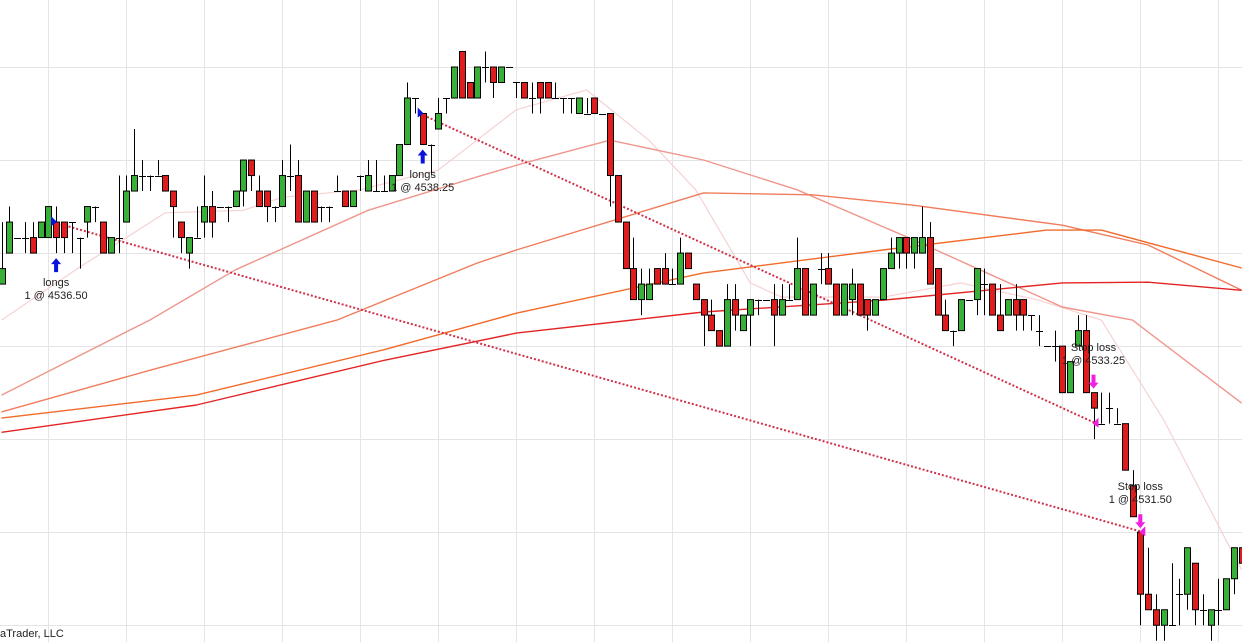  I want to click on entry-label-1: longs 1 @ 4536.50, so click(56, 290).